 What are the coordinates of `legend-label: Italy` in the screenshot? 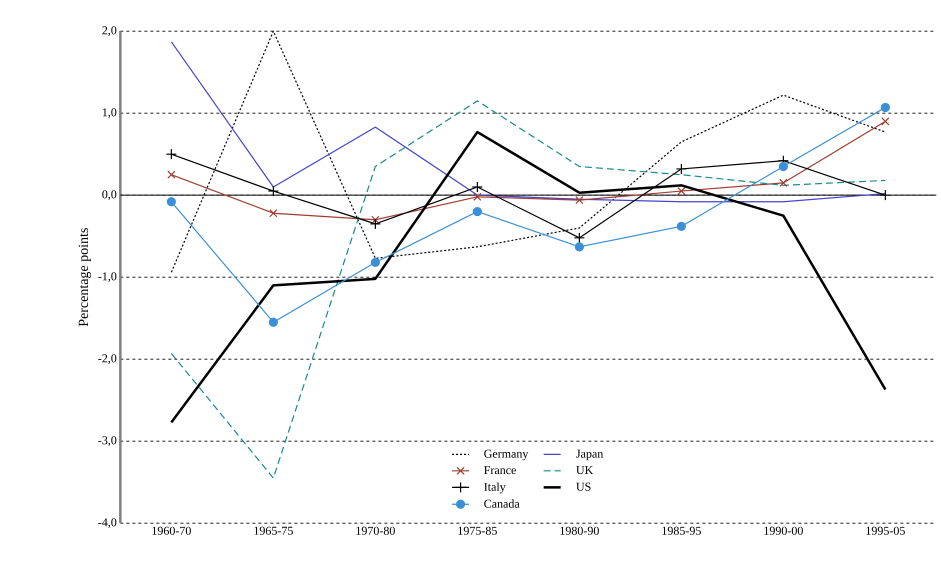 It's located at (495, 488).